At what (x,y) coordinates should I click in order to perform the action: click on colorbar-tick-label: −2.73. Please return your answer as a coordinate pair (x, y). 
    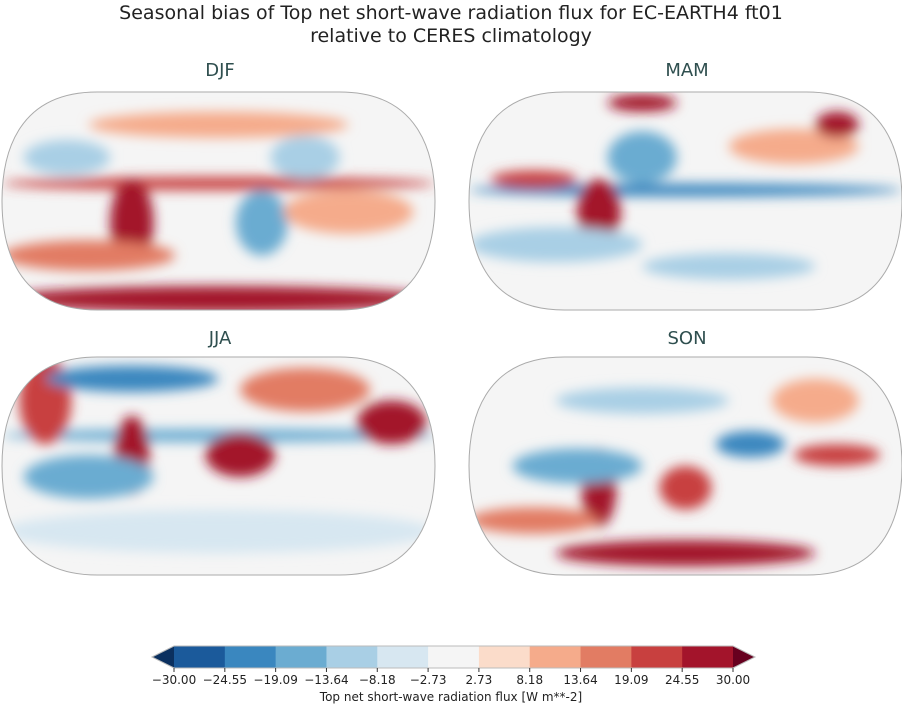
    Looking at the image, I should click on (428, 680).